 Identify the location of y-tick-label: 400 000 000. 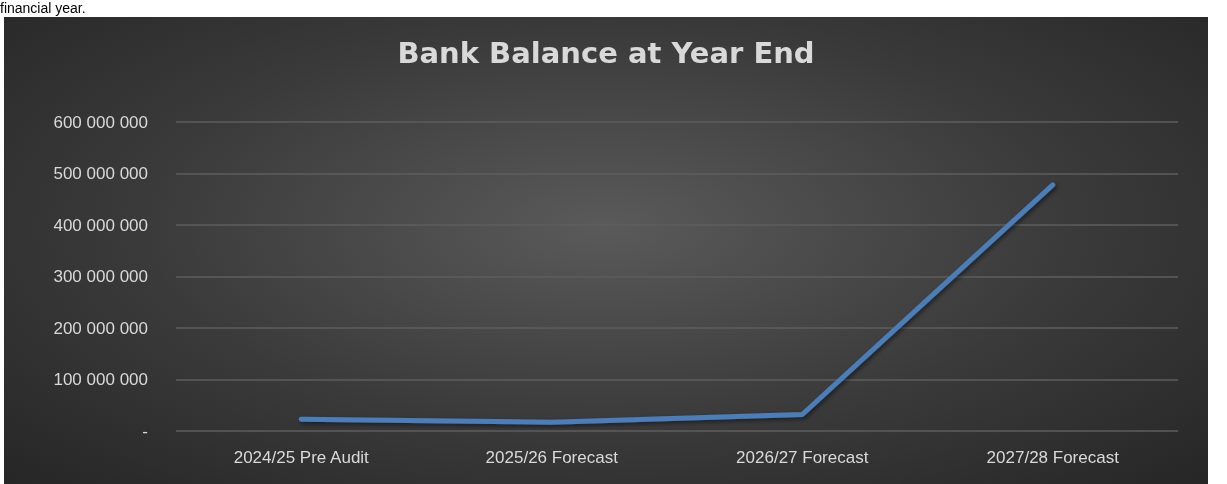
(100, 225).